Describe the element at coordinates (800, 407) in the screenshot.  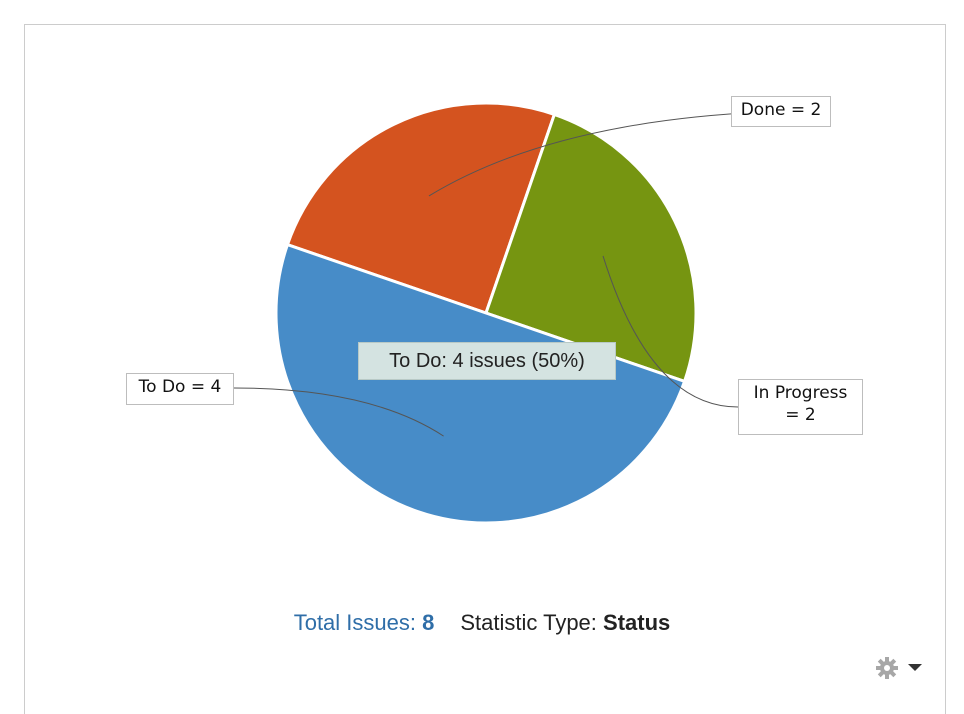
I see `slice-label-in-progress: In Progress = 2` at that location.